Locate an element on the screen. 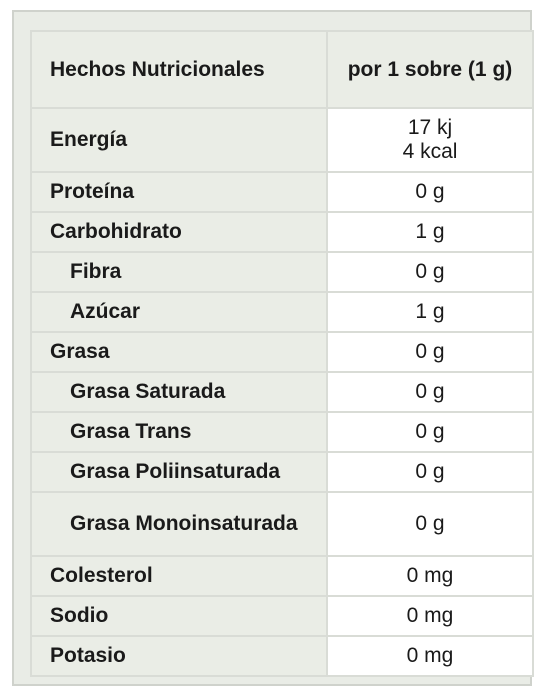  energy-kcal: 4 kcal is located at coordinates (430, 151).